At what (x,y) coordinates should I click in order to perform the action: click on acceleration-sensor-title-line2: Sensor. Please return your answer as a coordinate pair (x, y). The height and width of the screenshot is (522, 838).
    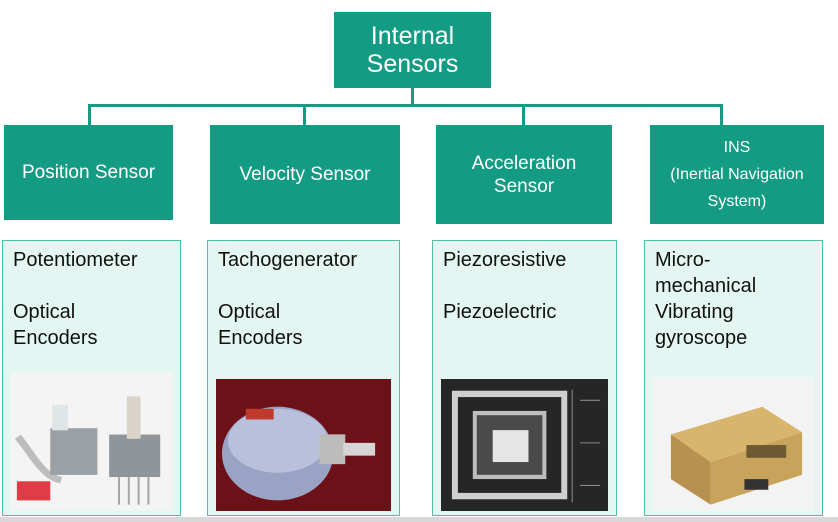
    Looking at the image, I should click on (524, 186).